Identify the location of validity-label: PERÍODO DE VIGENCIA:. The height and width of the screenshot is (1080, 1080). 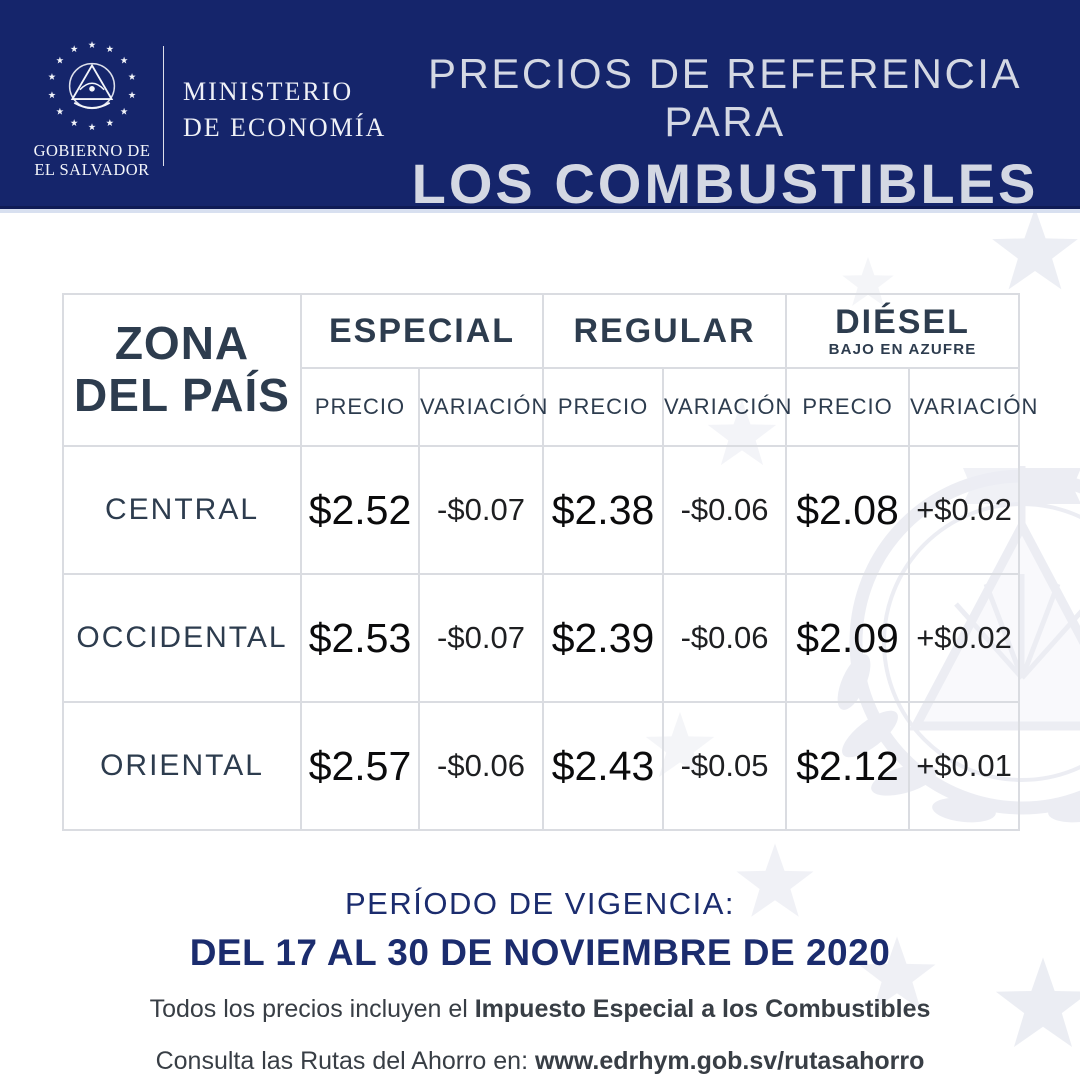
(539, 903).